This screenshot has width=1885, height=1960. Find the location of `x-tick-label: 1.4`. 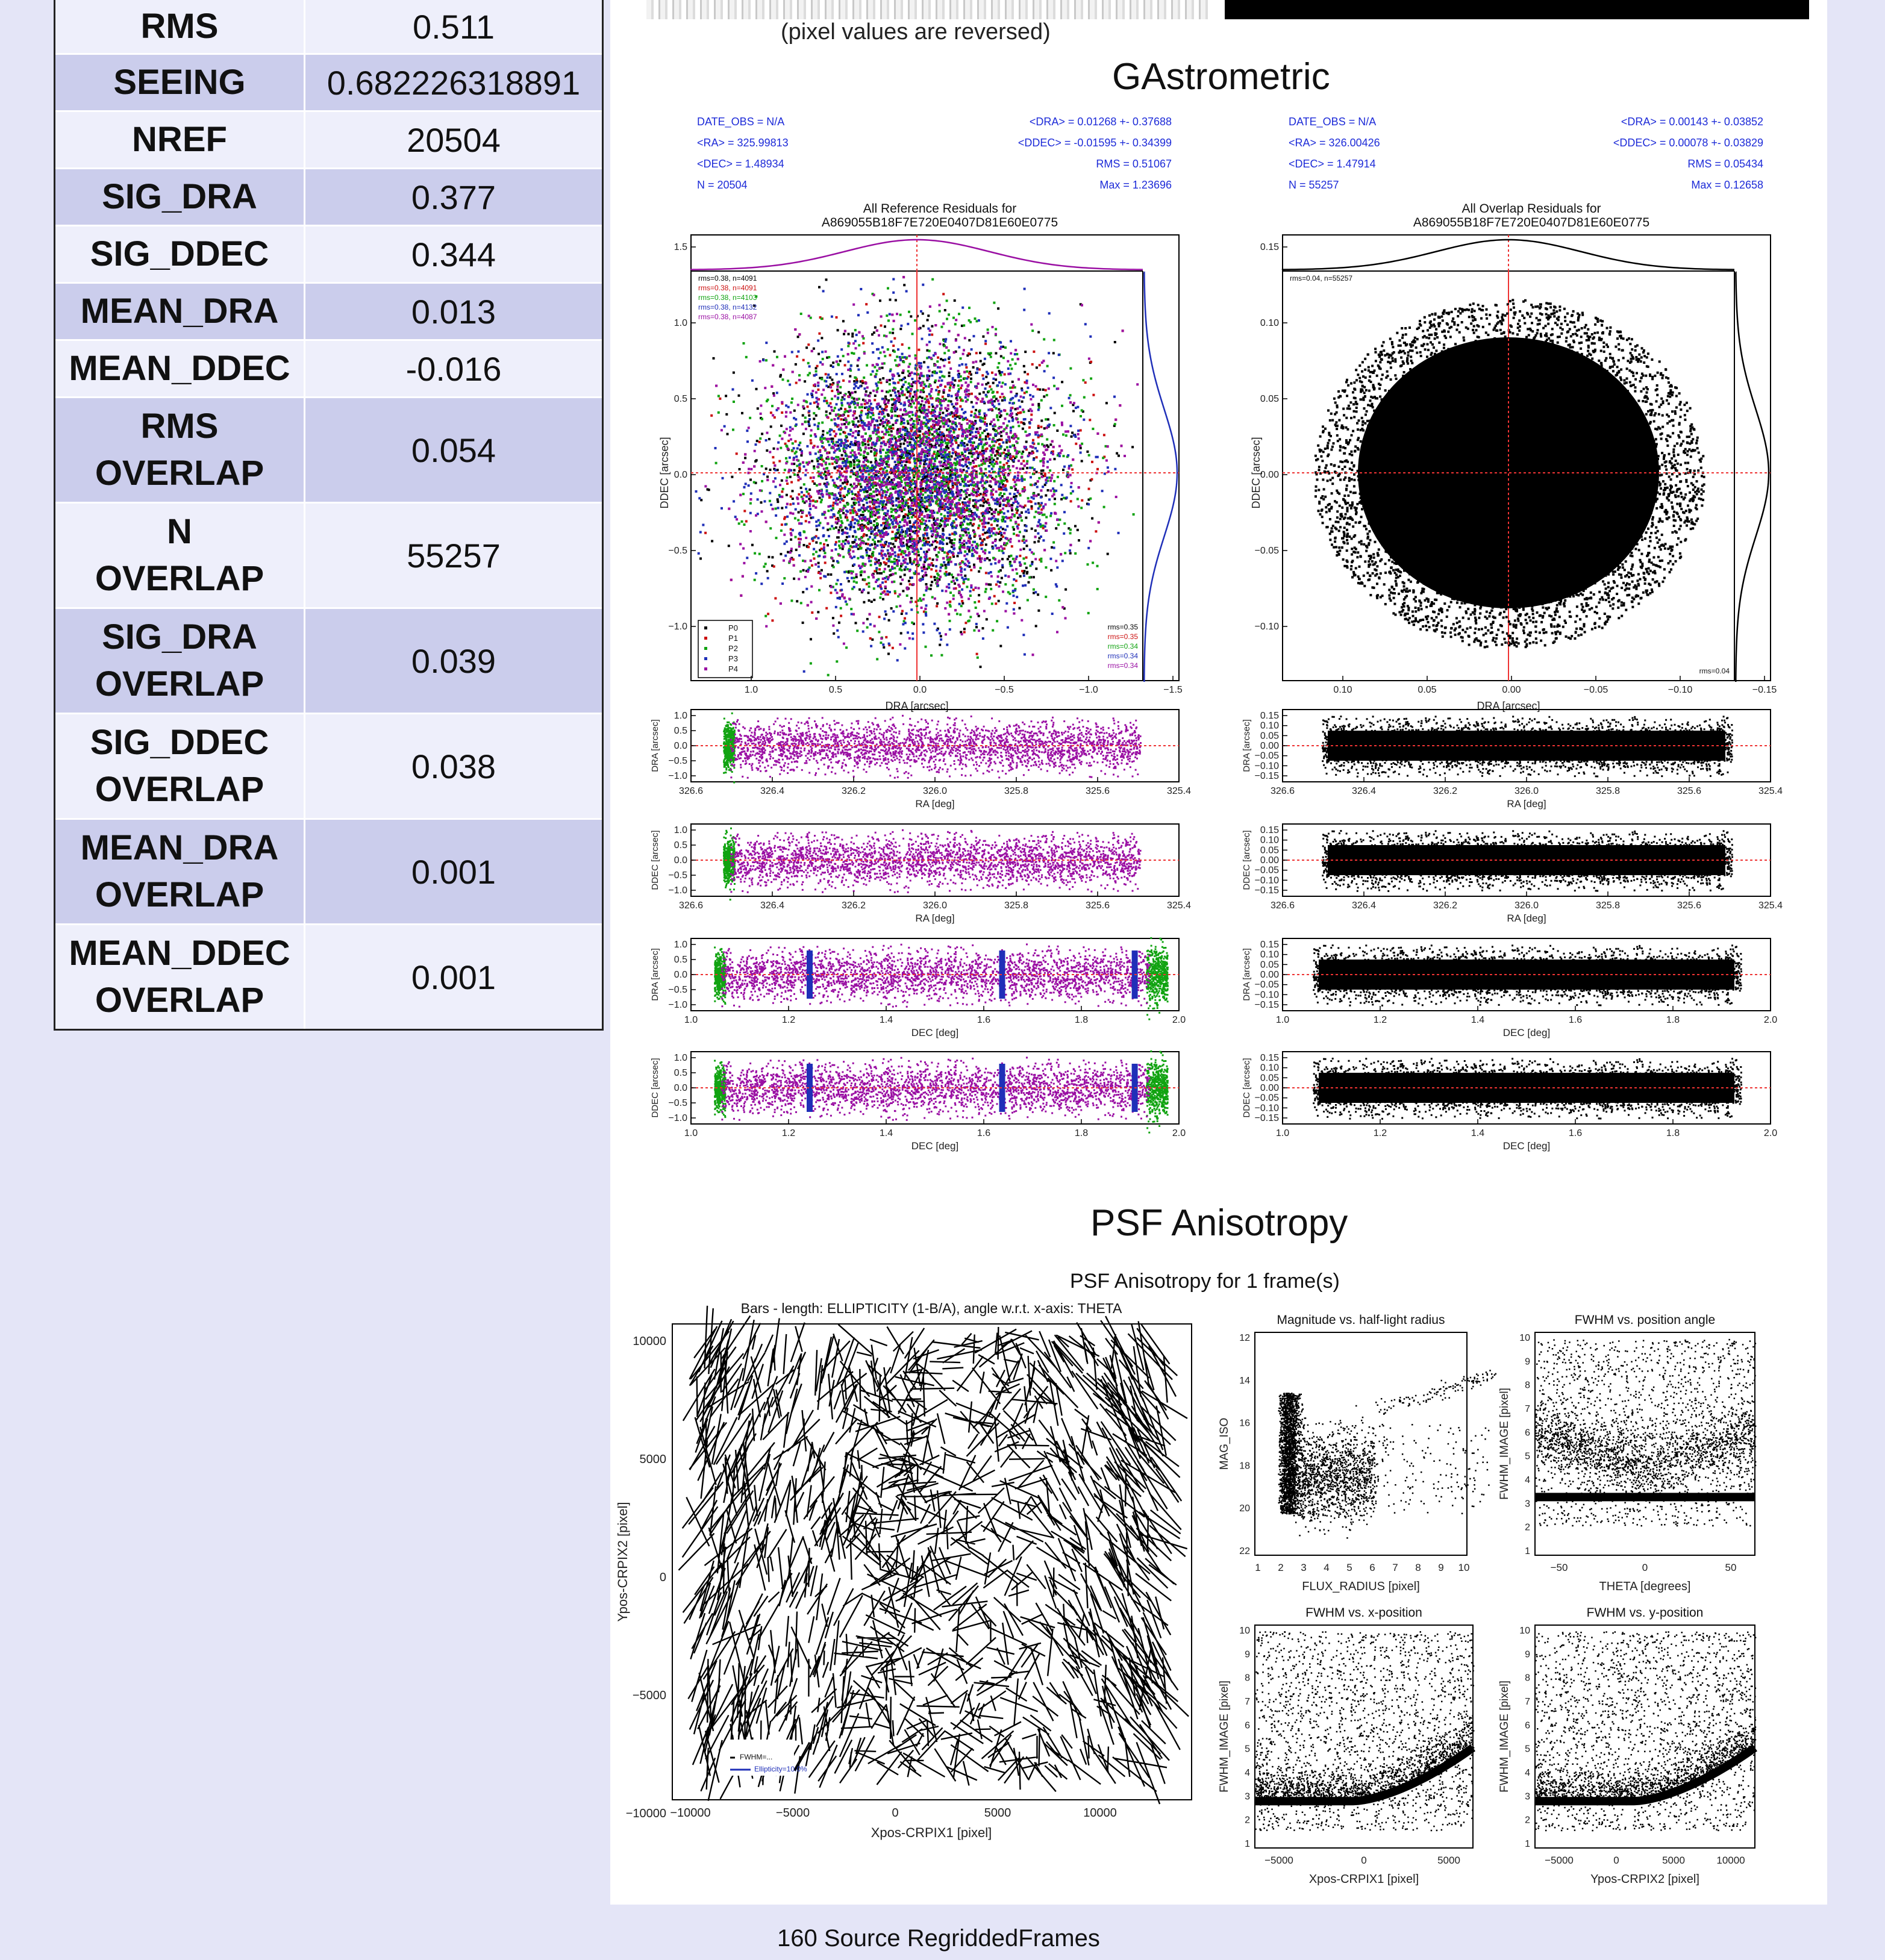

x-tick-label: 1.4 is located at coordinates (1477, 1133).